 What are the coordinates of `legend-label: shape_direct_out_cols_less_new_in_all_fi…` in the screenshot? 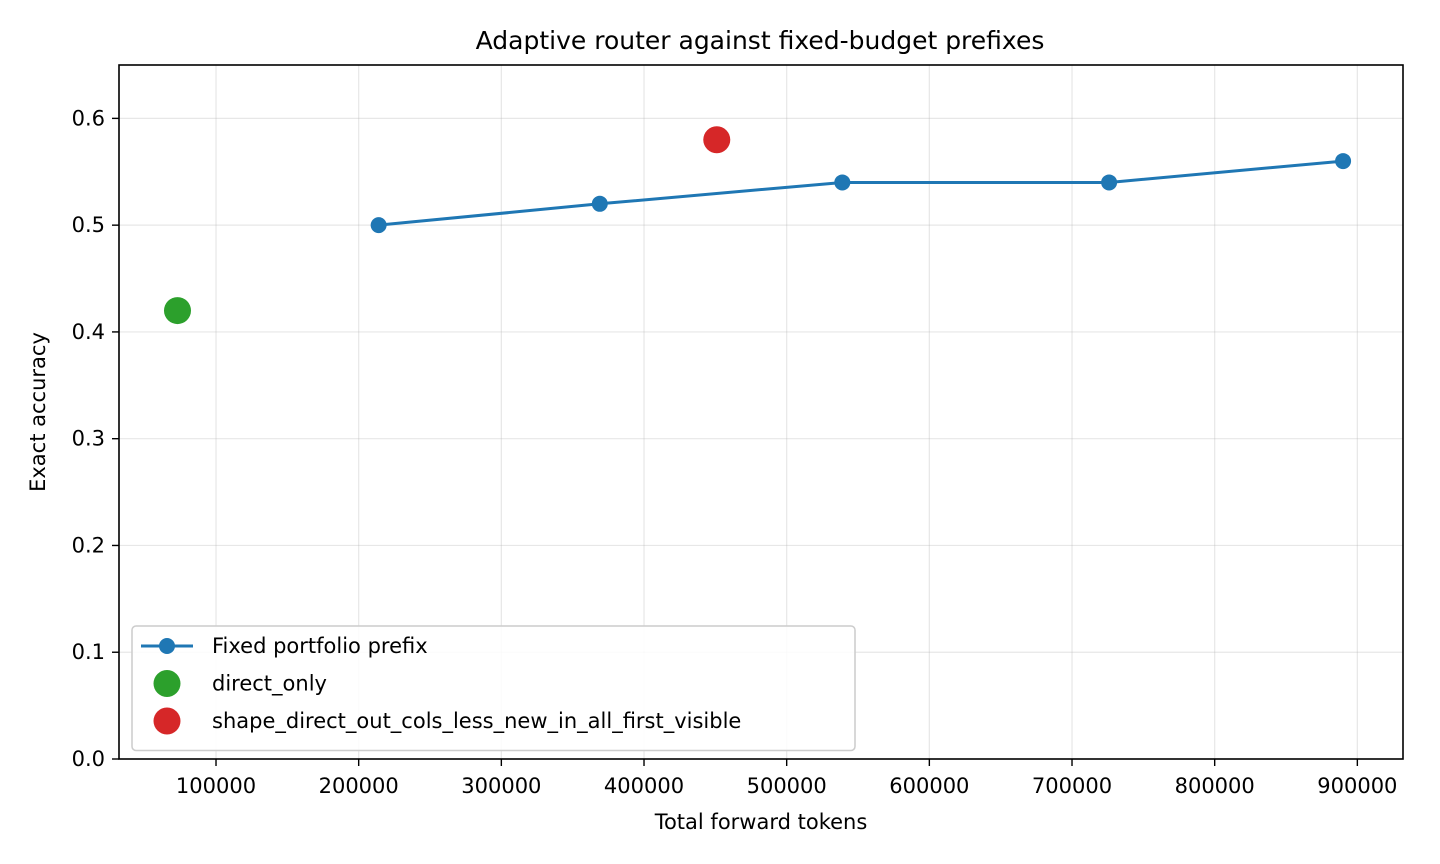 It's located at (476, 721).